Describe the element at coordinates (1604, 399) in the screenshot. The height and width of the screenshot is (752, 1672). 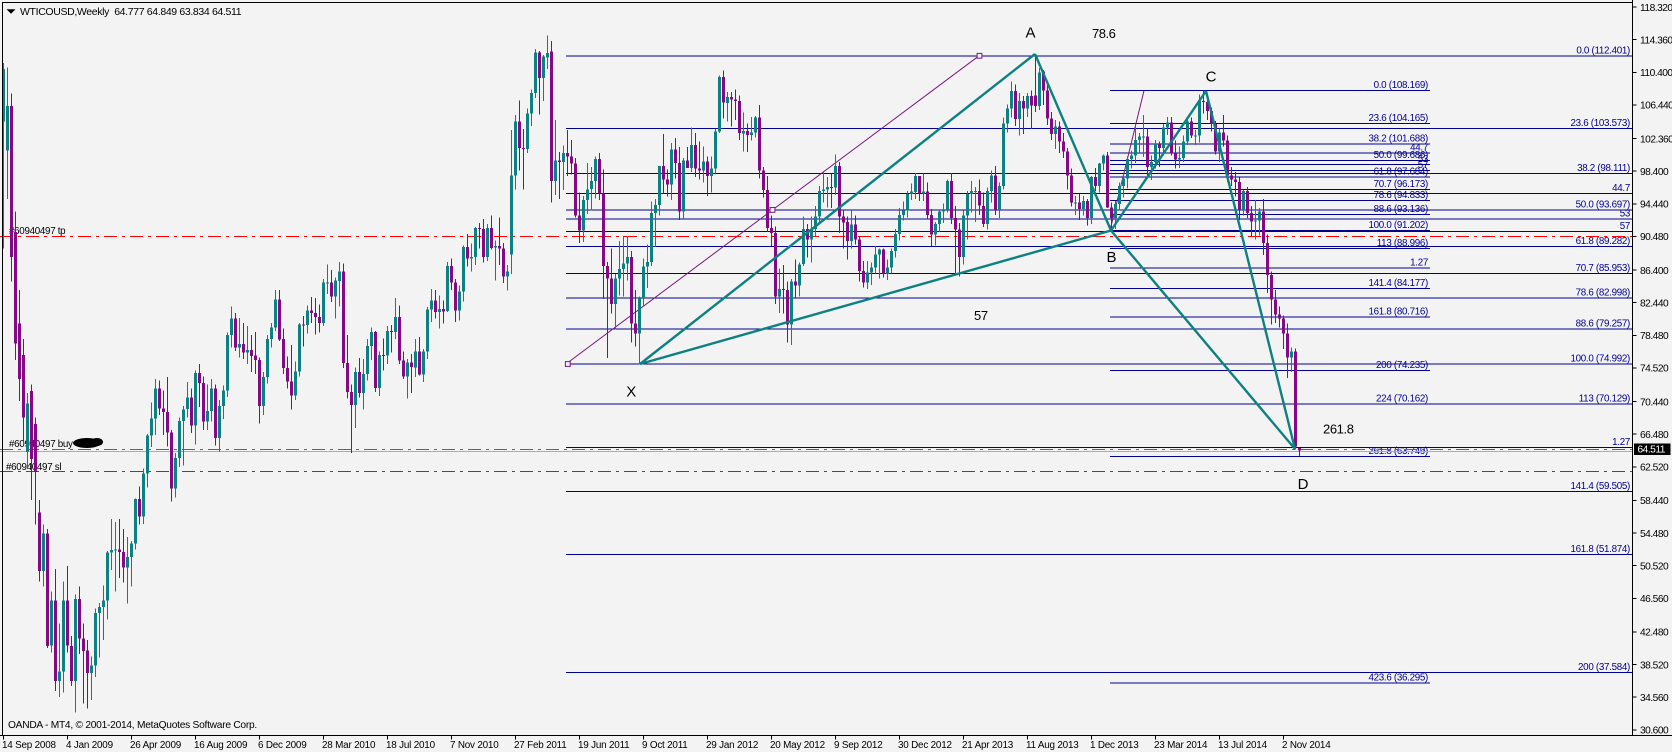
I see `svg-text: 113 (70.129)` at that location.